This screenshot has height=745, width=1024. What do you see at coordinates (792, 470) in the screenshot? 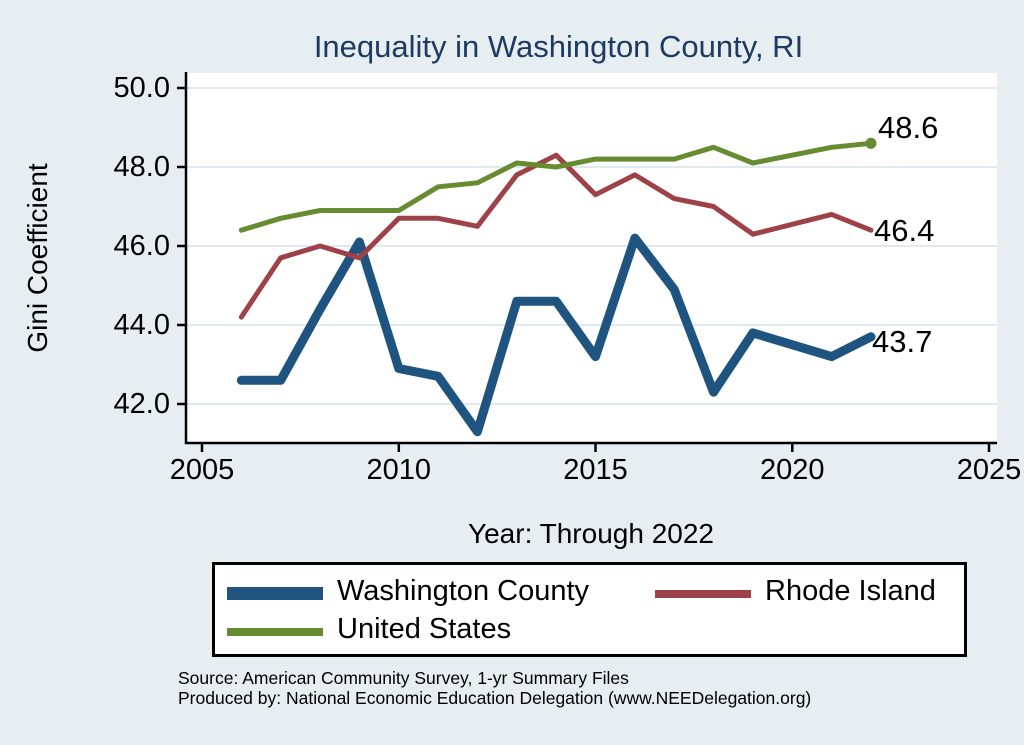
I see `x-tick-label: 2020` at bounding box center [792, 470].